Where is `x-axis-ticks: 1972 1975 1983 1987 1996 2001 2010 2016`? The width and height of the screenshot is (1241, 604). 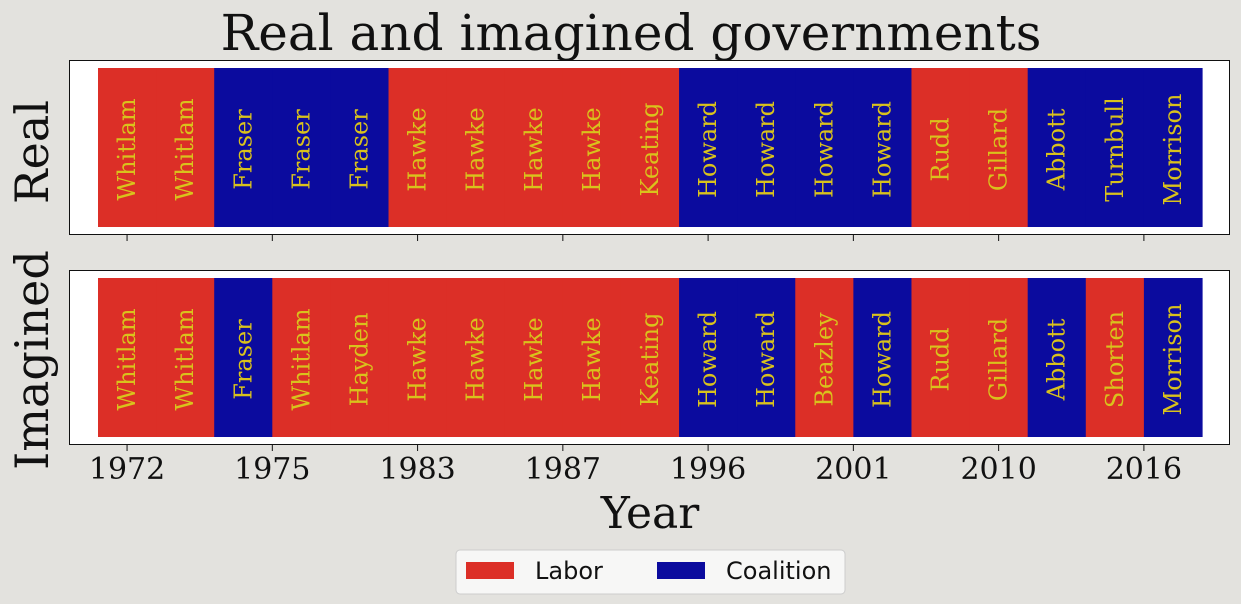 x-axis-ticks: 1972 1975 1983 1987 1996 2001 2010 2016 is located at coordinates (635, 469).